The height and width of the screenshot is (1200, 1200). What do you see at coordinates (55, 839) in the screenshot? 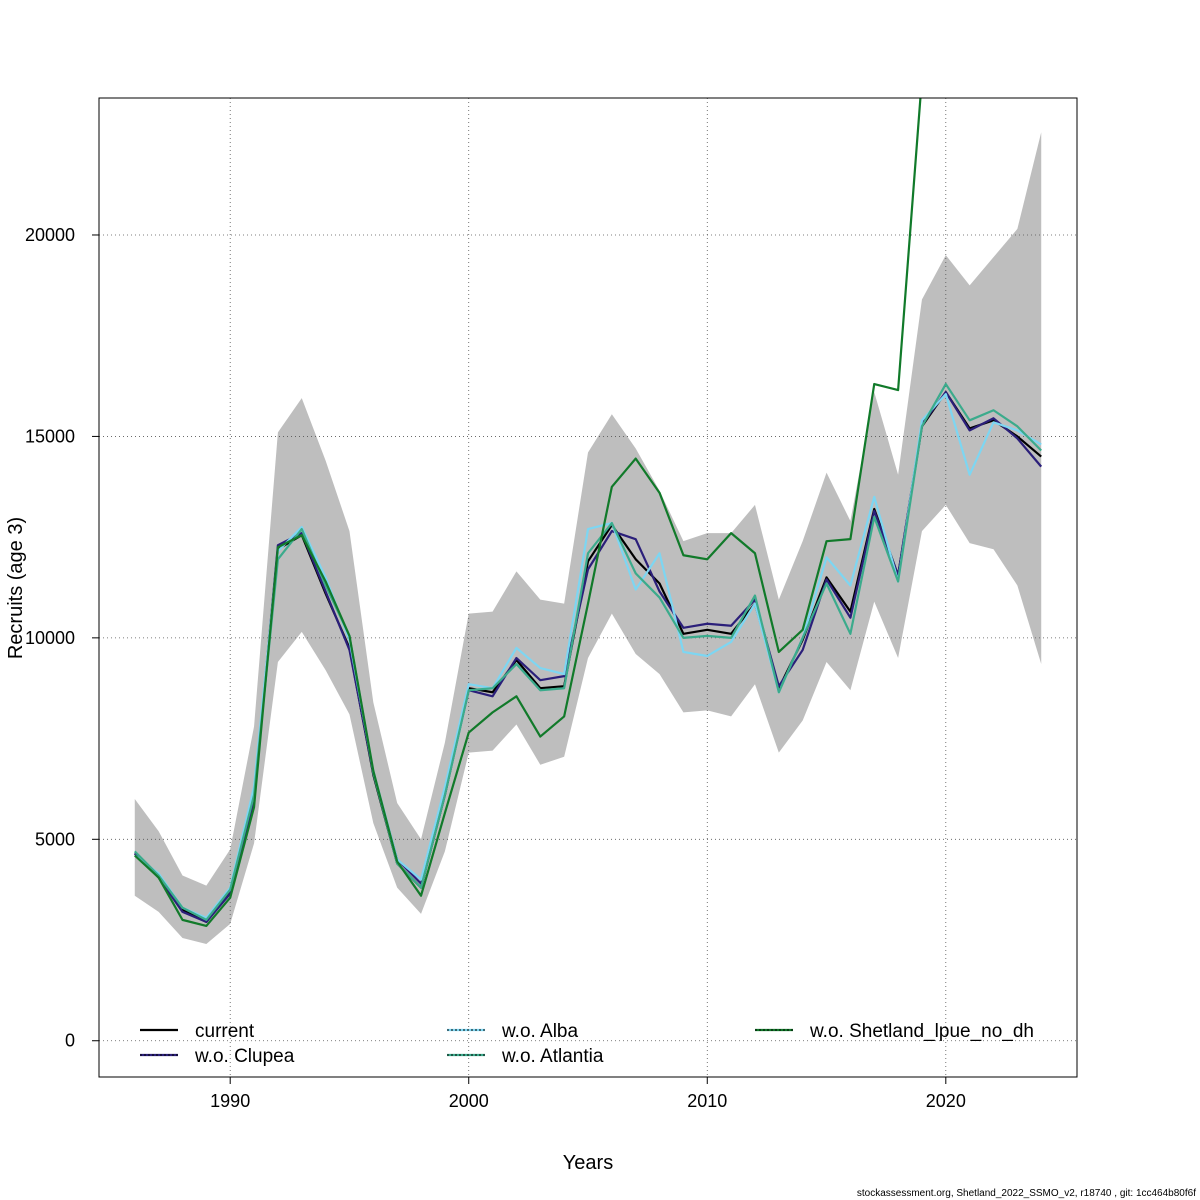
I see `y-tick-label: 5000` at bounding box center [55, 839].